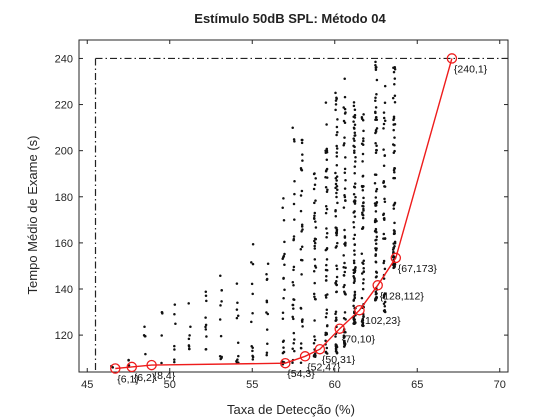  What do you see at coordinates (32, 215) in the screenshot?
I see `y-axis-label: Tempo Médio de Exame (s)` at bounding box center [32, 215].